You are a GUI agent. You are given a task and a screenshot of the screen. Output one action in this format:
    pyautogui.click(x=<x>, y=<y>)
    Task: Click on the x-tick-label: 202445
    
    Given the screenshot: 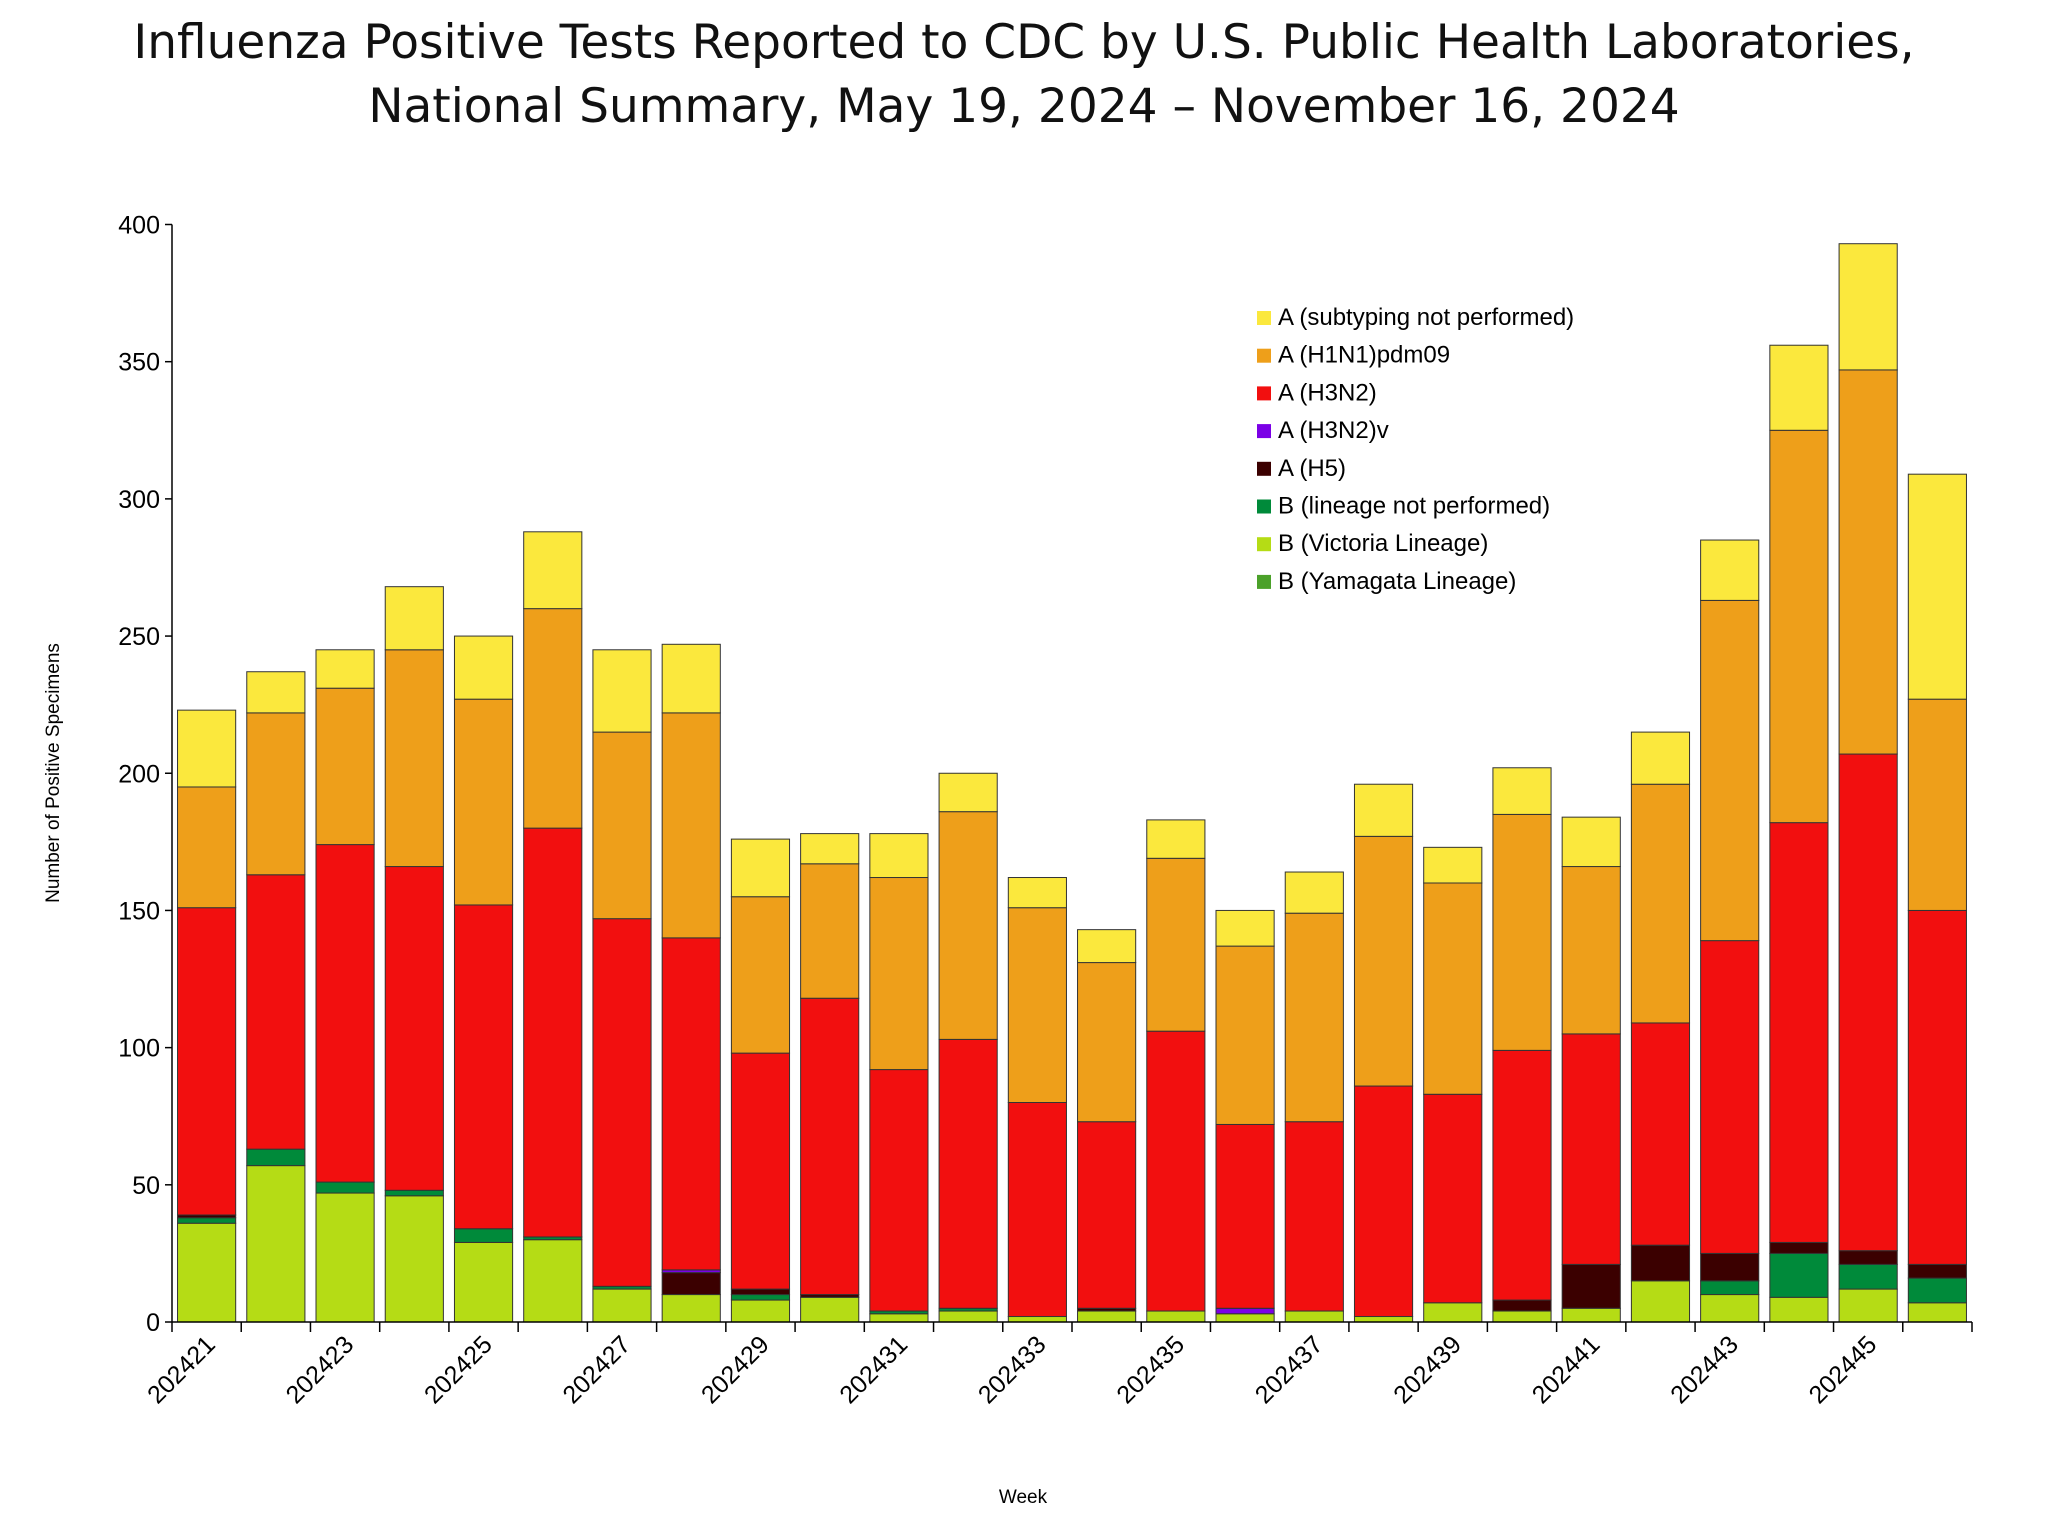 What is the action you would take?
    pyautogui.click(x=1843, y=1369)
    